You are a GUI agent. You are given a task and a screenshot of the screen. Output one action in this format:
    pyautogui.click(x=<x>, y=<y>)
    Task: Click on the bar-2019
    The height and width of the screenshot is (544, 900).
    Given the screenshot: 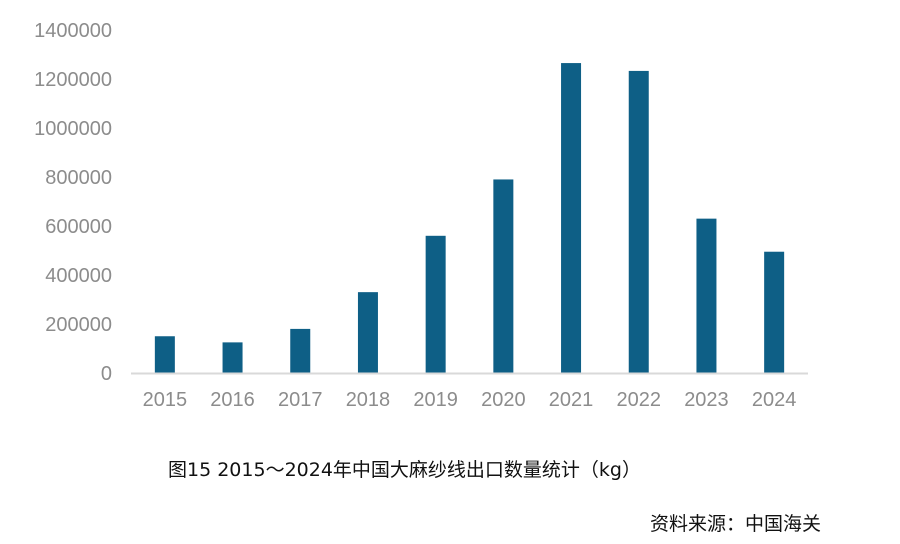 What is the action you would take?
    pyautogui.click(x=435, y=304)
    